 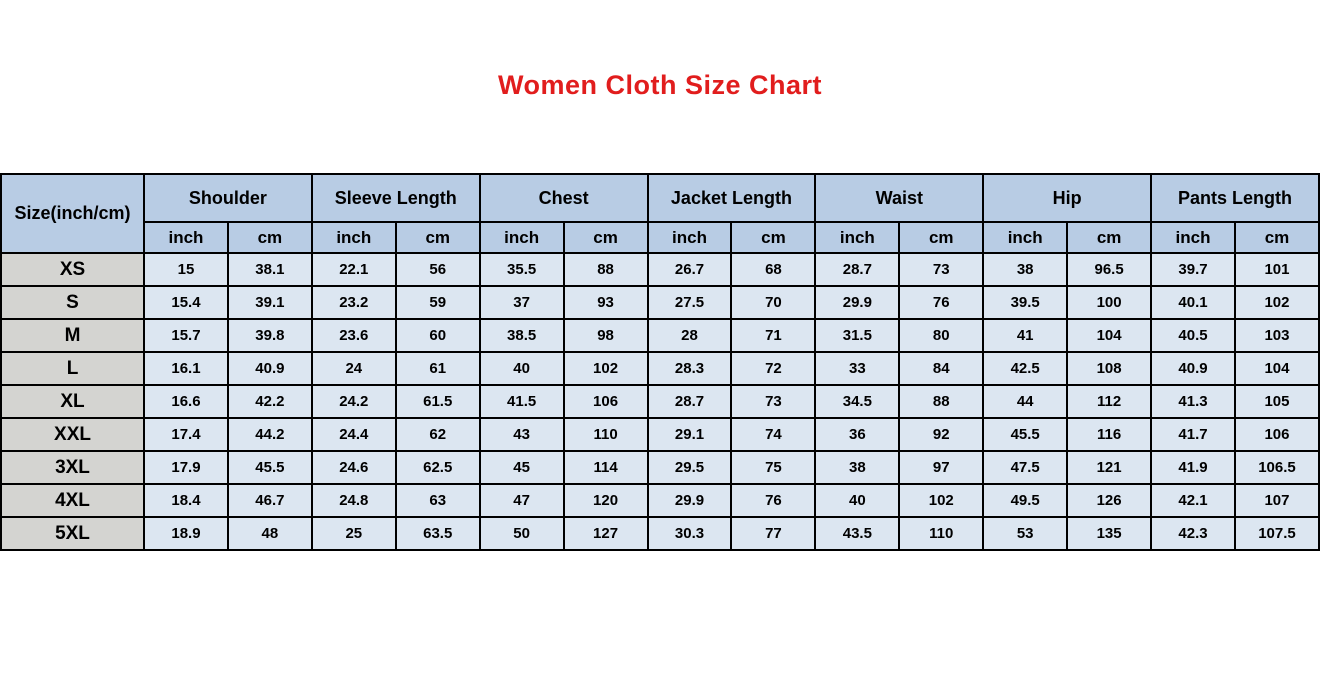 What do you see at coordinates (1276, 467) in the screenshot?
I see `data-cell-3xl-pants-length-cm: 106.5` at bounding box center [1276, 467].